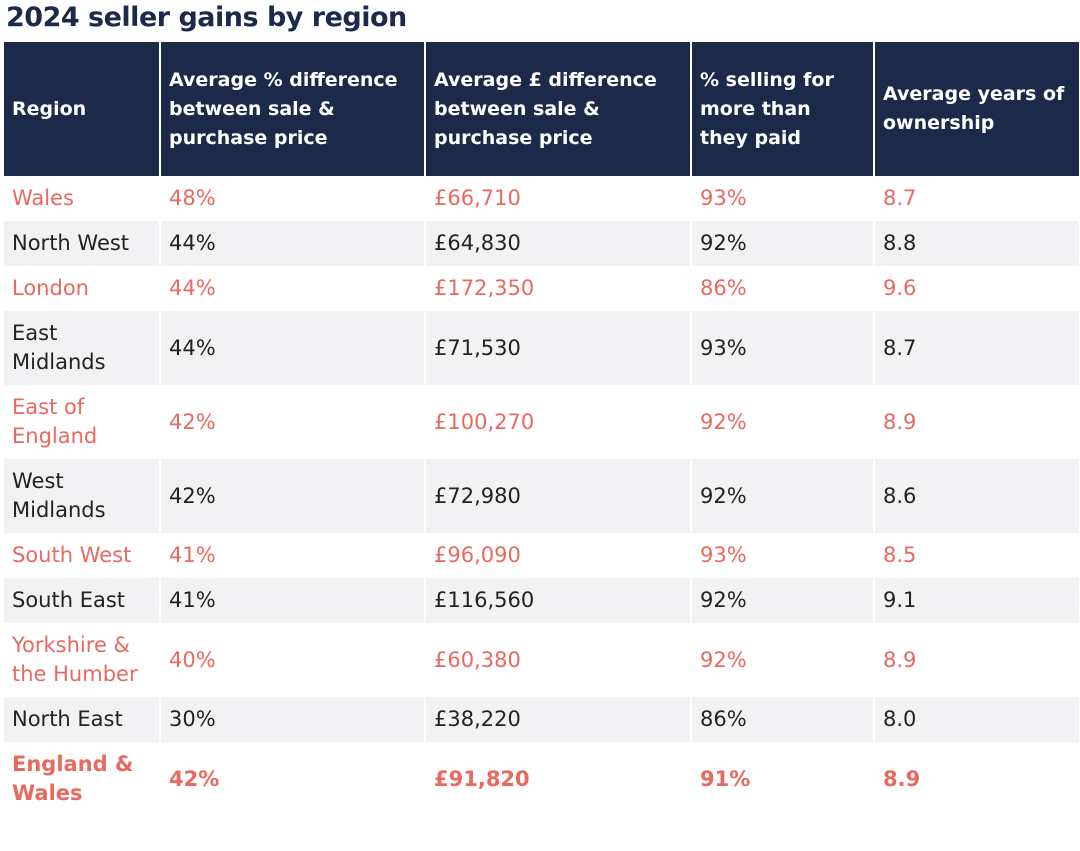  What do you see at coordinates (558, 600) in the screenshot?
I see `cell-avg-gbp-diff: £116,560` at bounding box center [558, 600].